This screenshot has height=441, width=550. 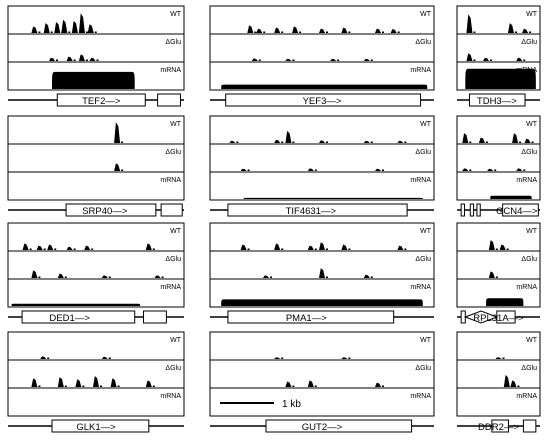 I want to click on gene-panel-yef3: WT ΔGlu mRNA YEF3—>, so click(x=322, y=56).